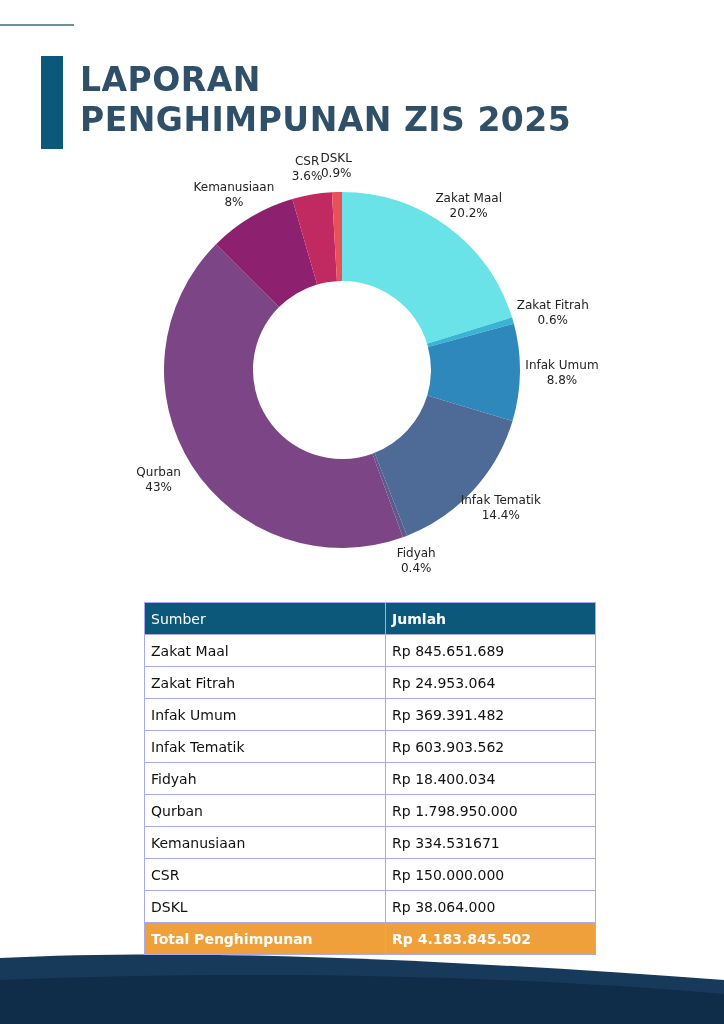 The height and width of the screenshot is (1024, 724). I want to click on data-label: 20.2%, so click(468, 212).